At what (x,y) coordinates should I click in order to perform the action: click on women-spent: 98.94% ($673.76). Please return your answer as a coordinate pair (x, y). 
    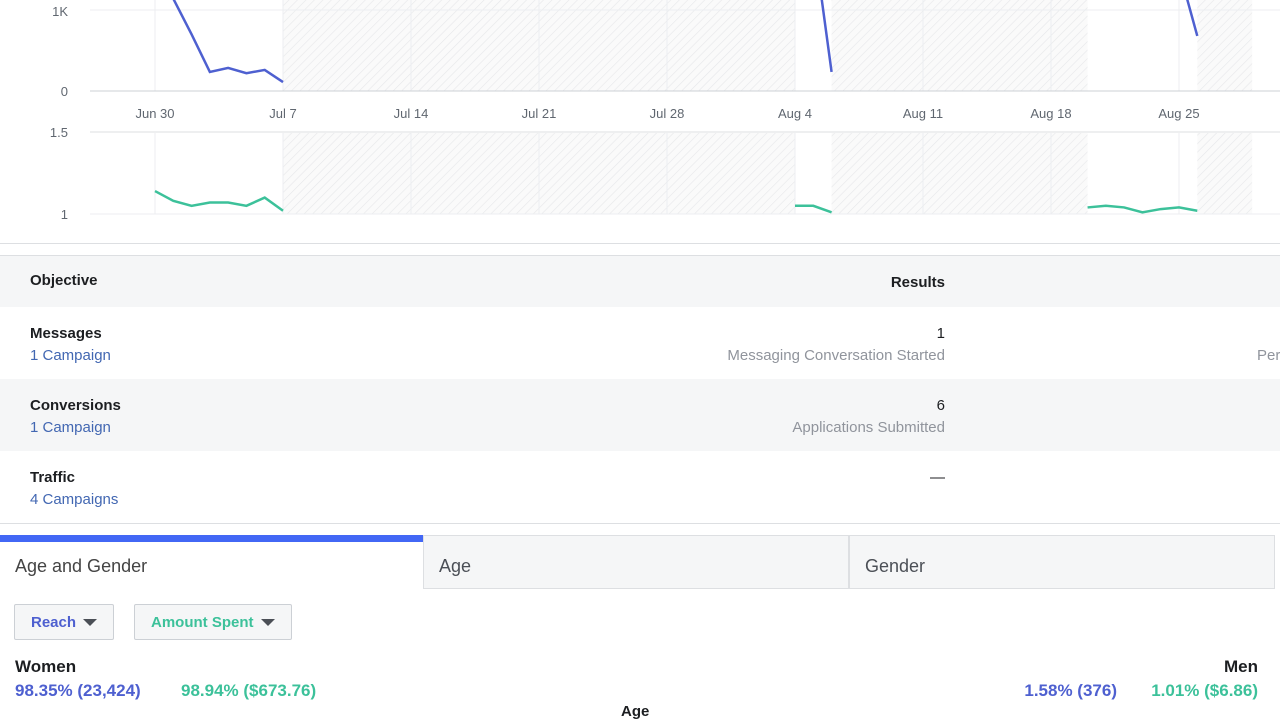
    Looking at the image, I should click on (249, 690).